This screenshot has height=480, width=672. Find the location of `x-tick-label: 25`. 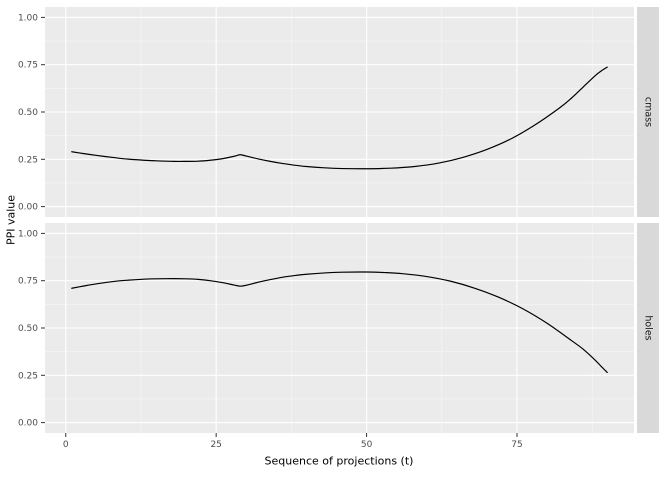

x-tick-label: 25 is located at coordinates (215, 445).